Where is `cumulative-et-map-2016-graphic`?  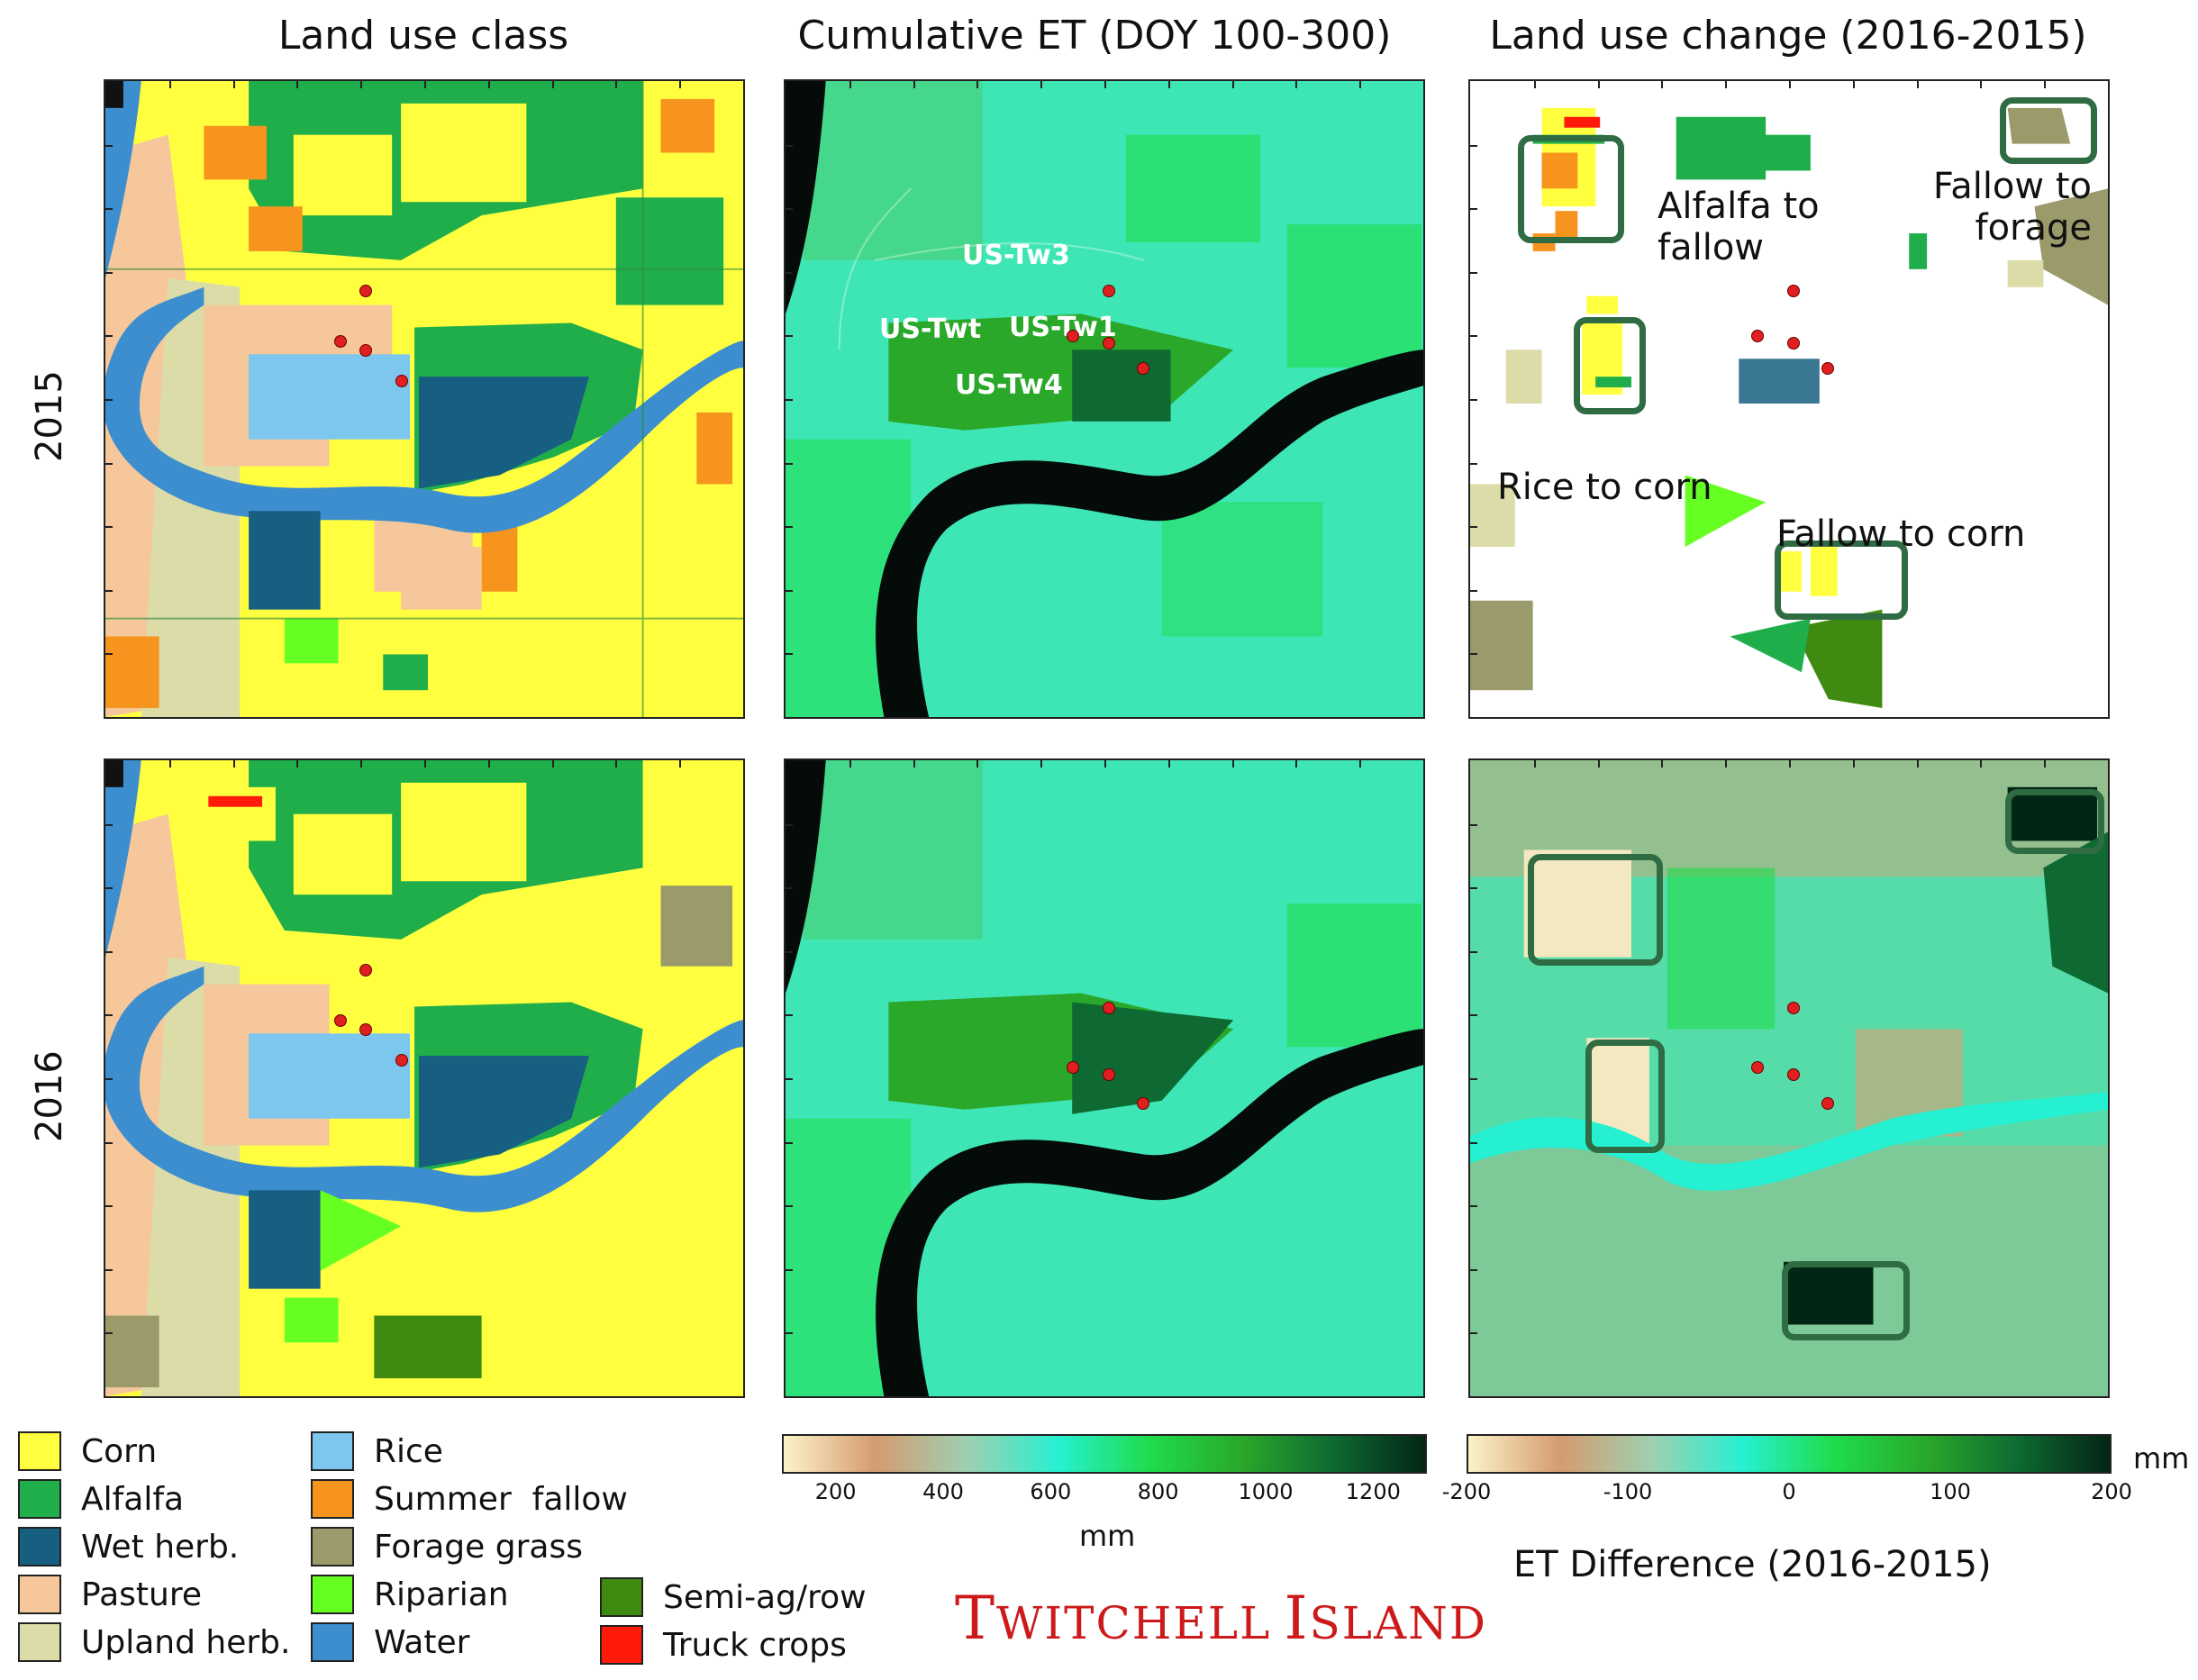 cumulative-et-map-2016-graphic is located at coordinates (1105, 1078).